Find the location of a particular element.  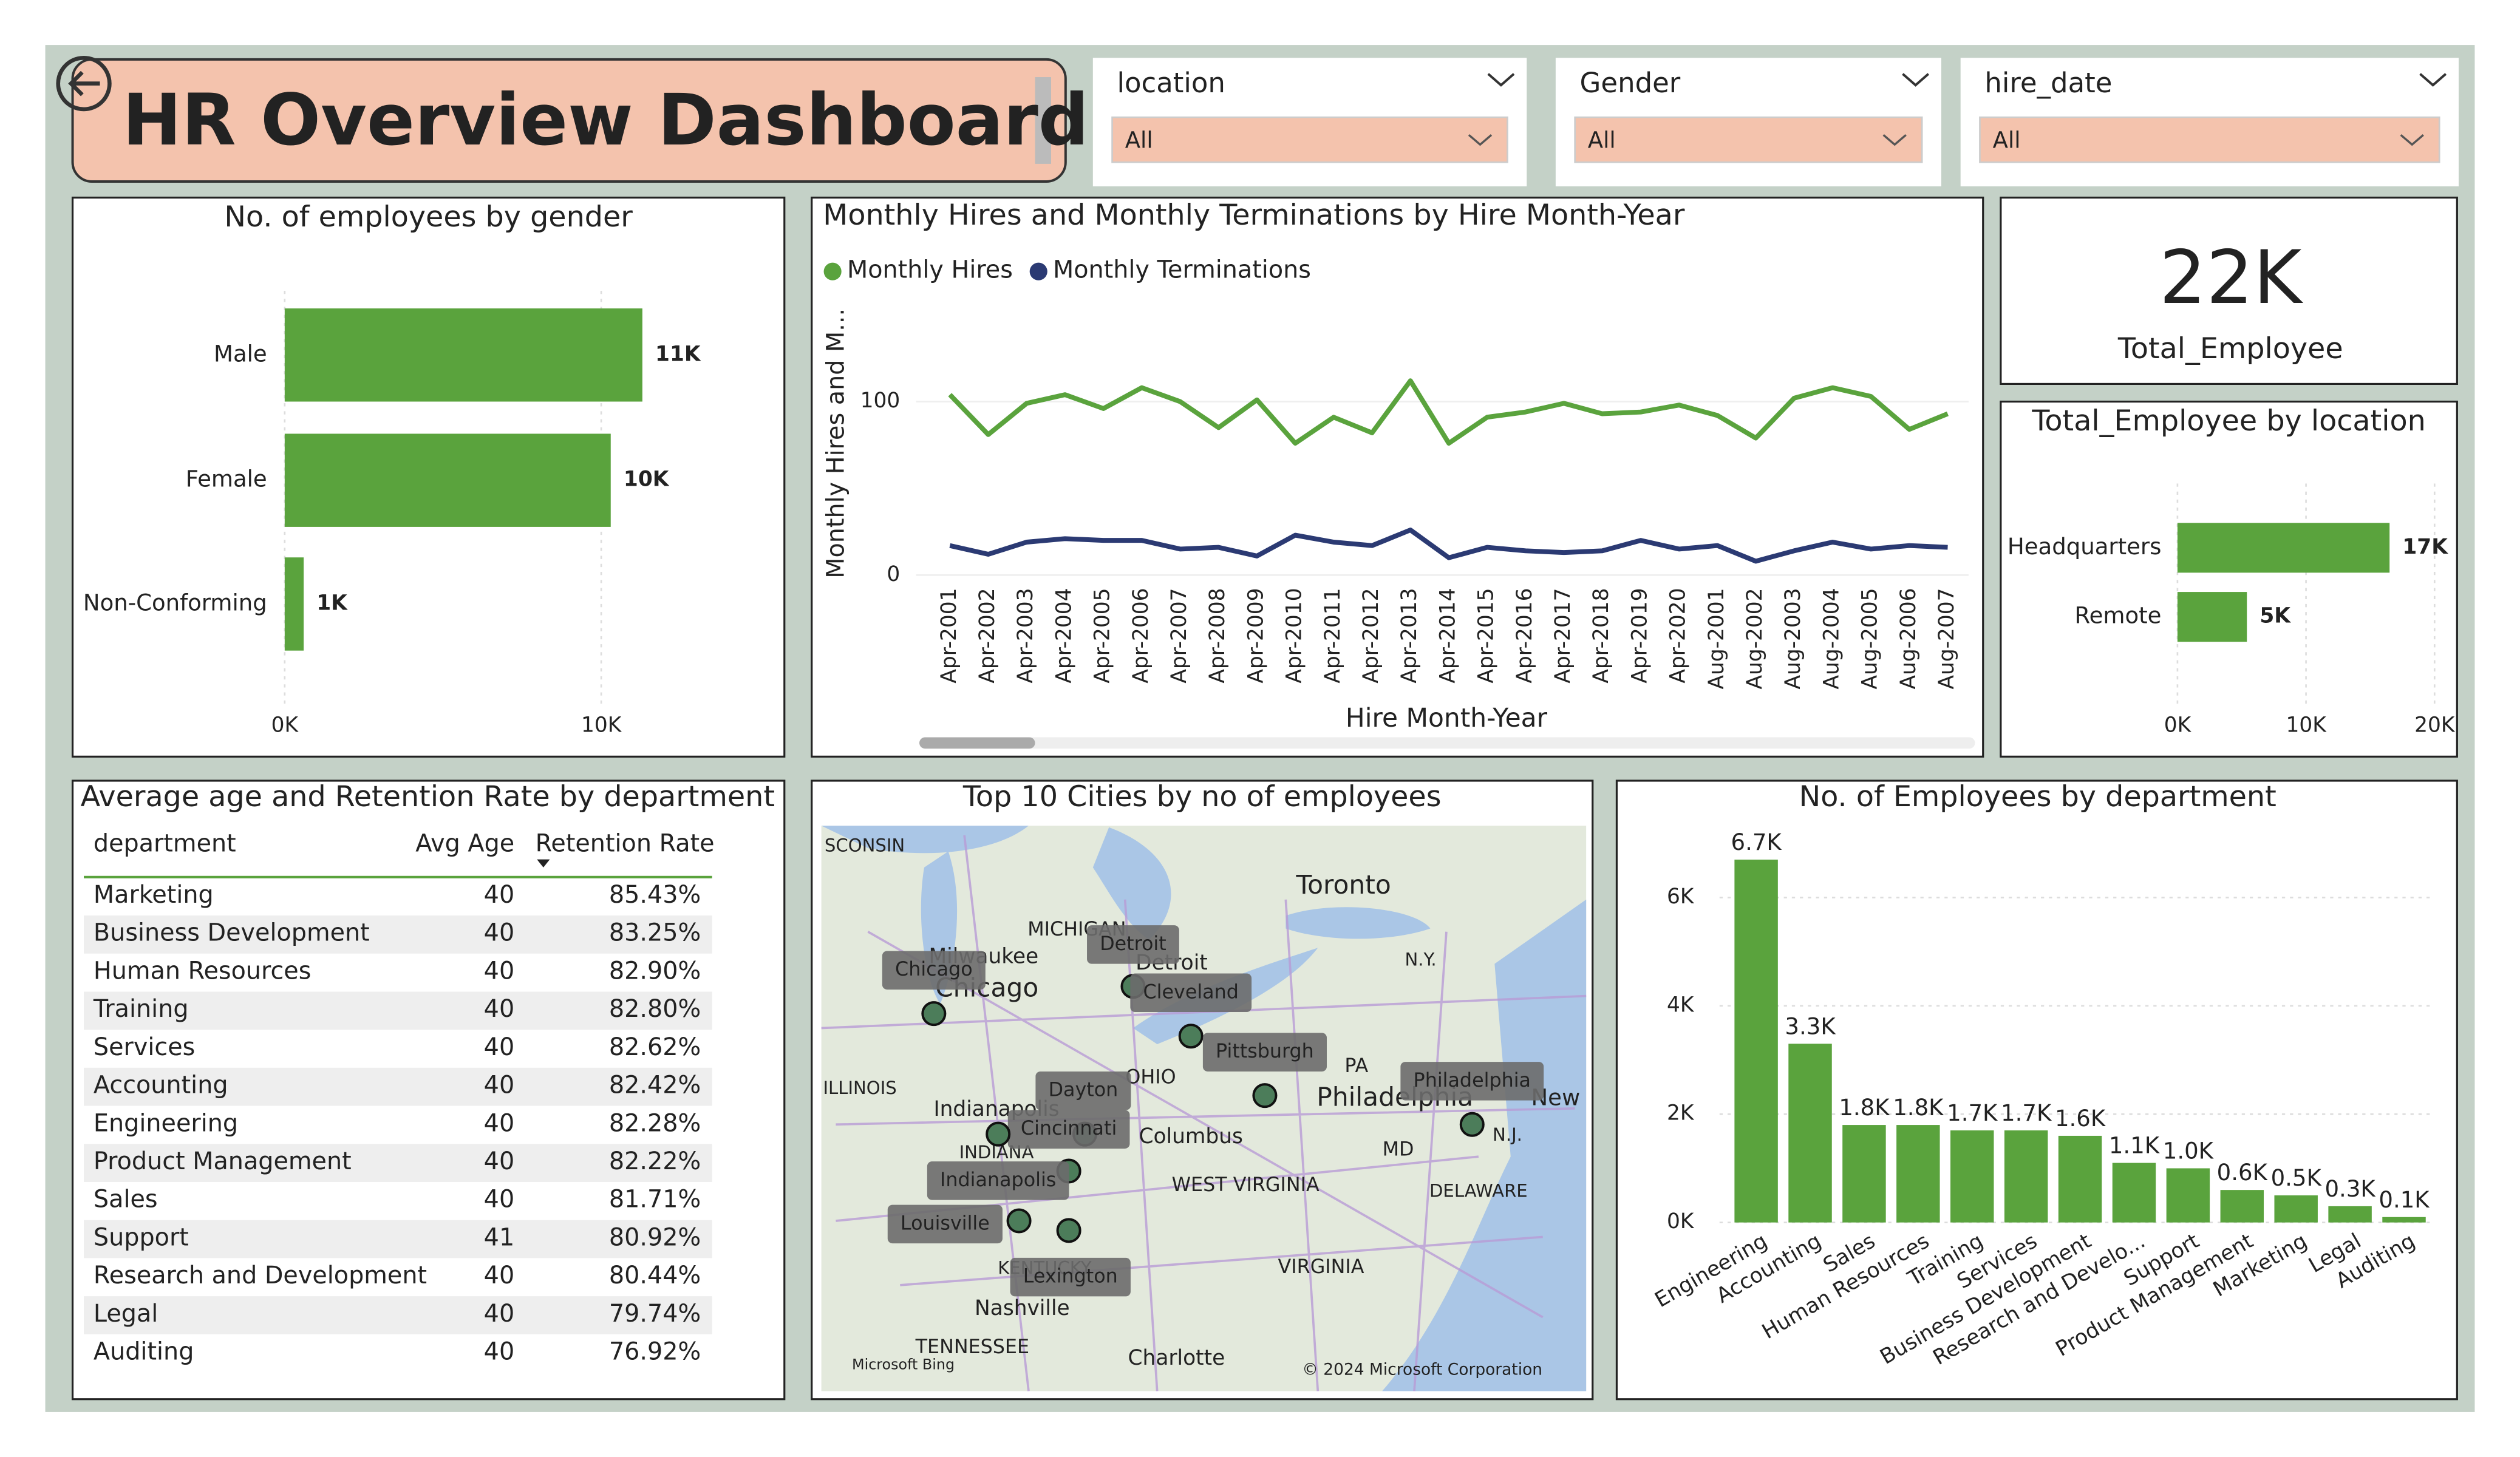

map-base-label: TENNESSEE is located at coordinates (972, 1347).